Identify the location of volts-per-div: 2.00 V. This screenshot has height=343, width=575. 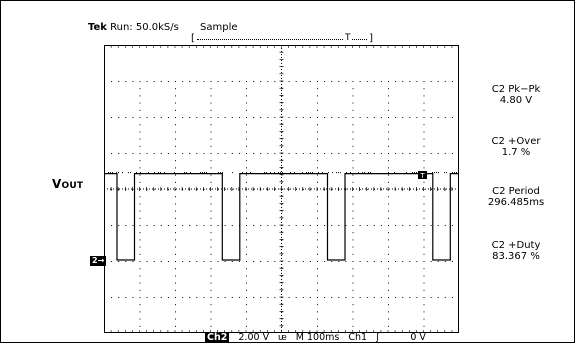
(253, 337).